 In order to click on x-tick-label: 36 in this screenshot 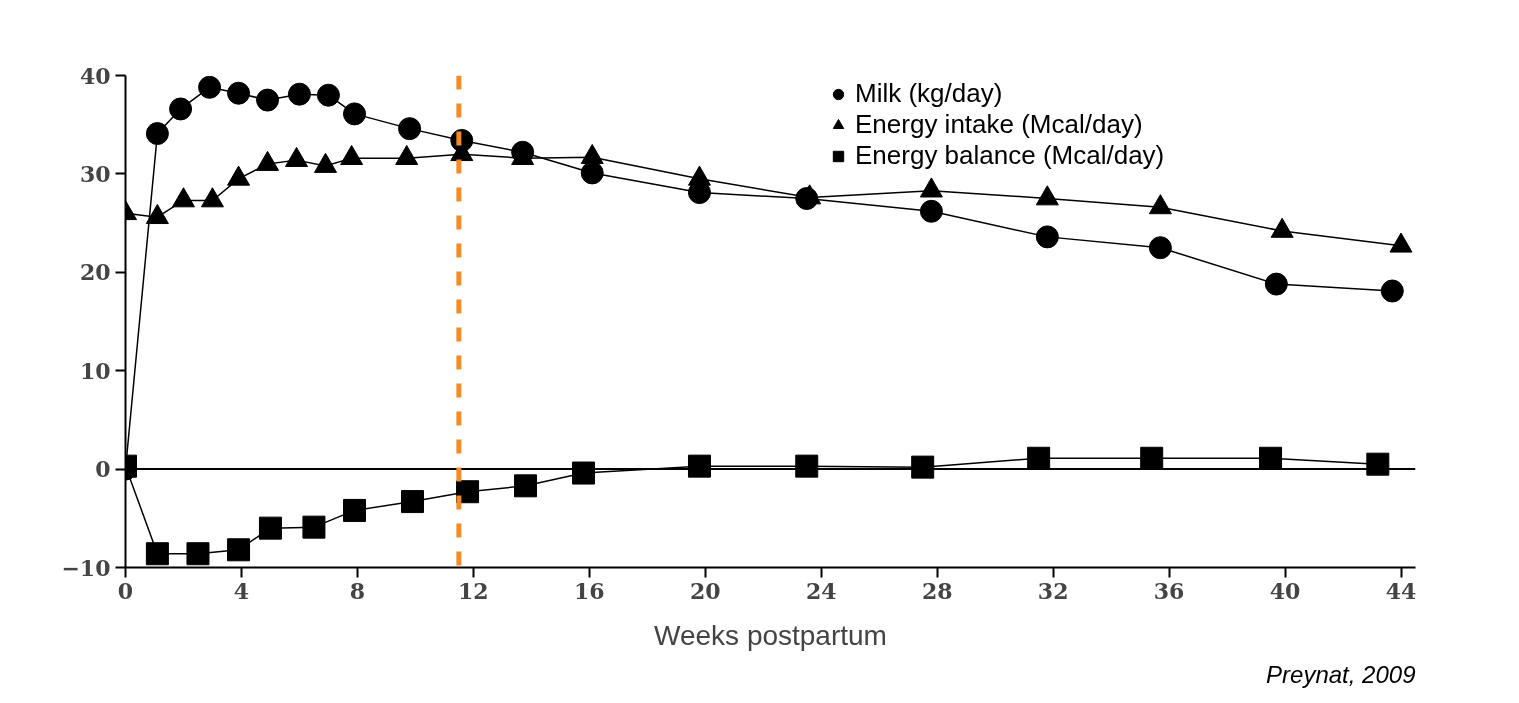, I will do `click(1169, 590)`.